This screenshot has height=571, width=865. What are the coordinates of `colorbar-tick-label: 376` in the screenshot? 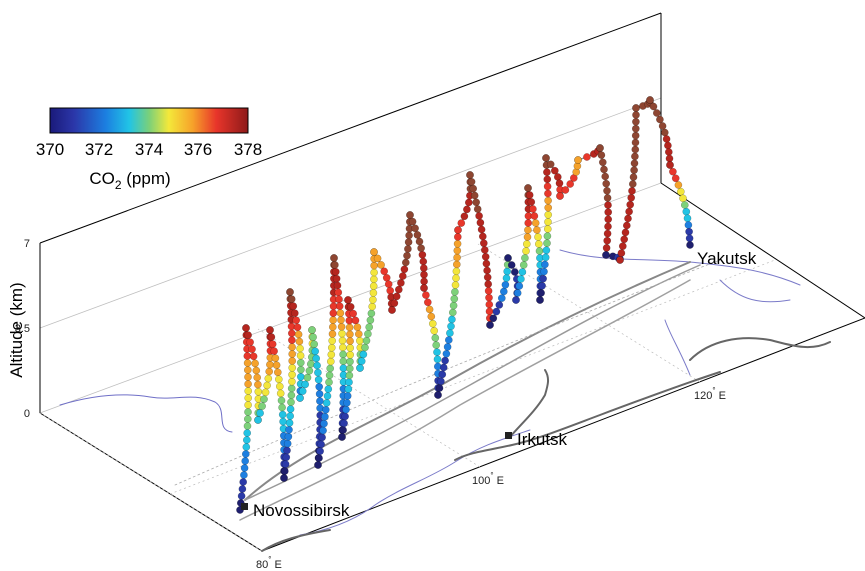 It's located at (198, 149).